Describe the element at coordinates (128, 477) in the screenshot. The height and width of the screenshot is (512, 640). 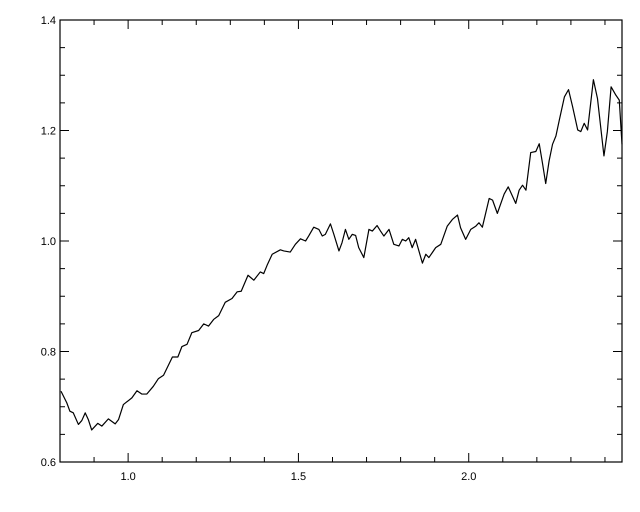
I see `x-tick-label: 1.0` at that location.